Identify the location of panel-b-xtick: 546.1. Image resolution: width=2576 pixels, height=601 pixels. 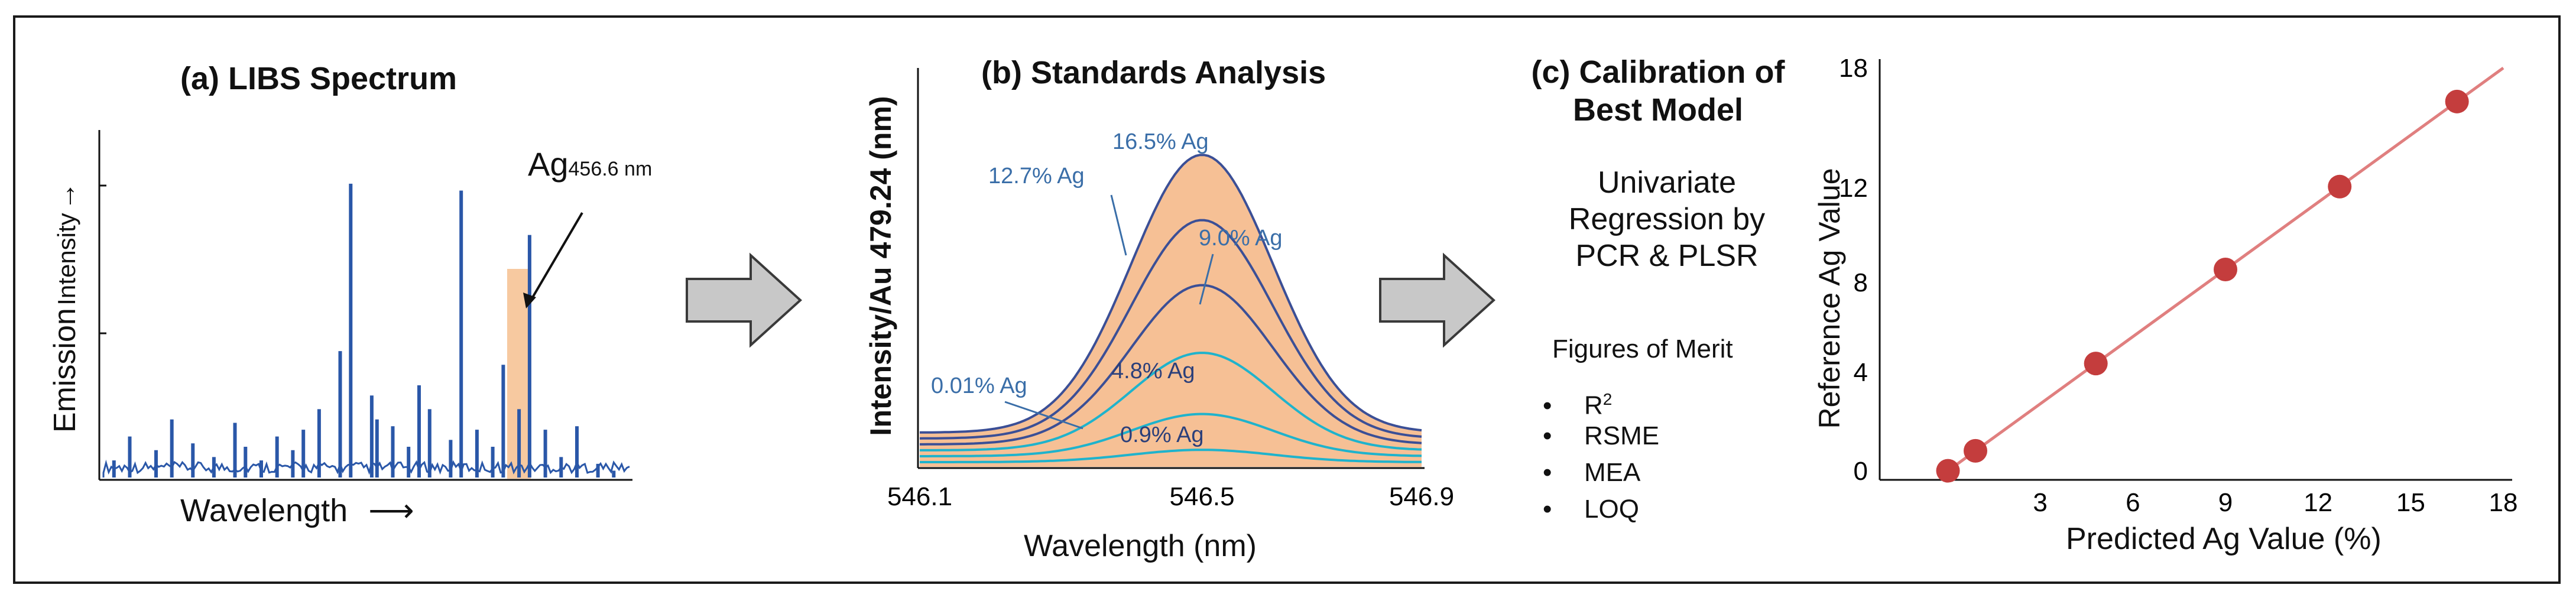
(920, 496).